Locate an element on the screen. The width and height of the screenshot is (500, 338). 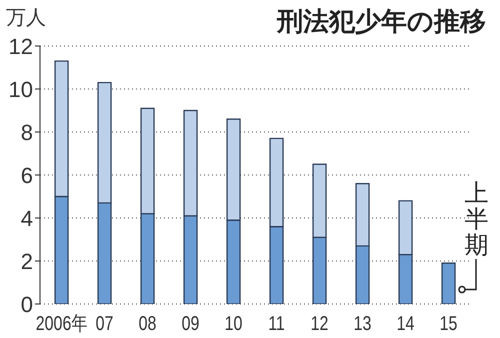
y-tick-label: 4 is located at coordinates (26, 218).